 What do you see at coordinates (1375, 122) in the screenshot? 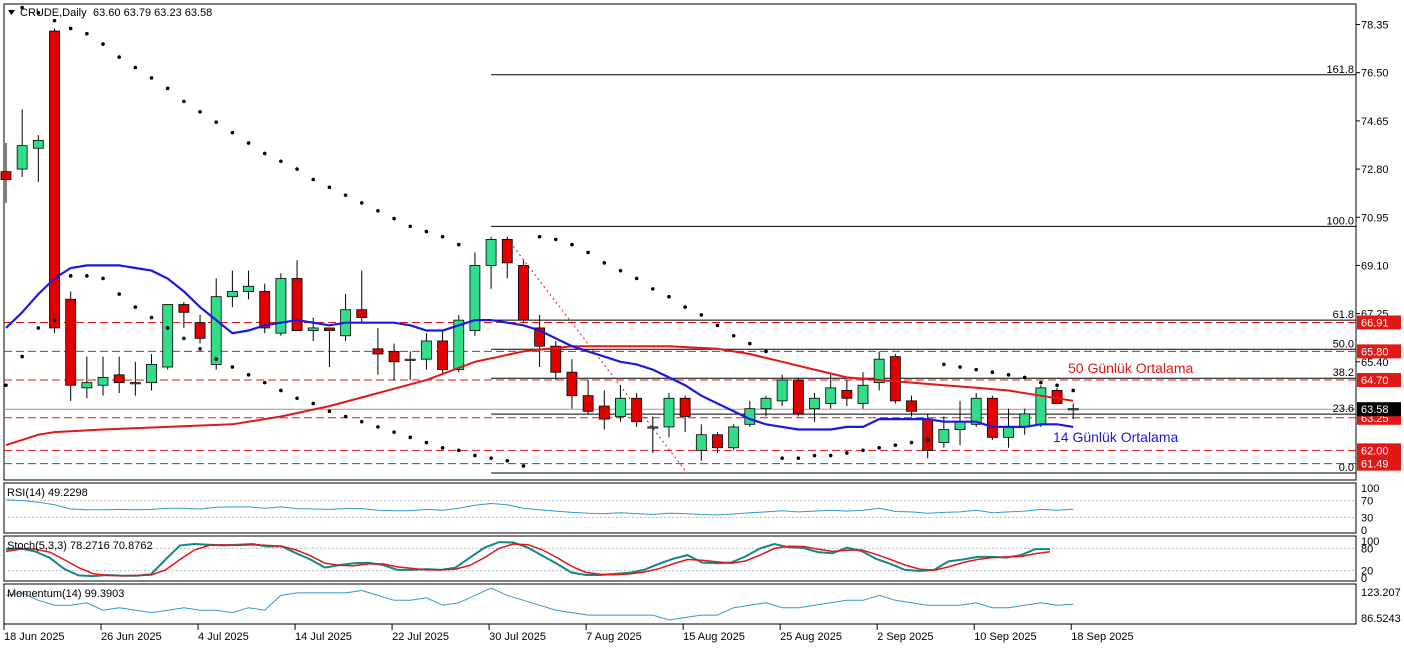
I see `price-tick-label: 74.65` at bounding box center [1375, 122].